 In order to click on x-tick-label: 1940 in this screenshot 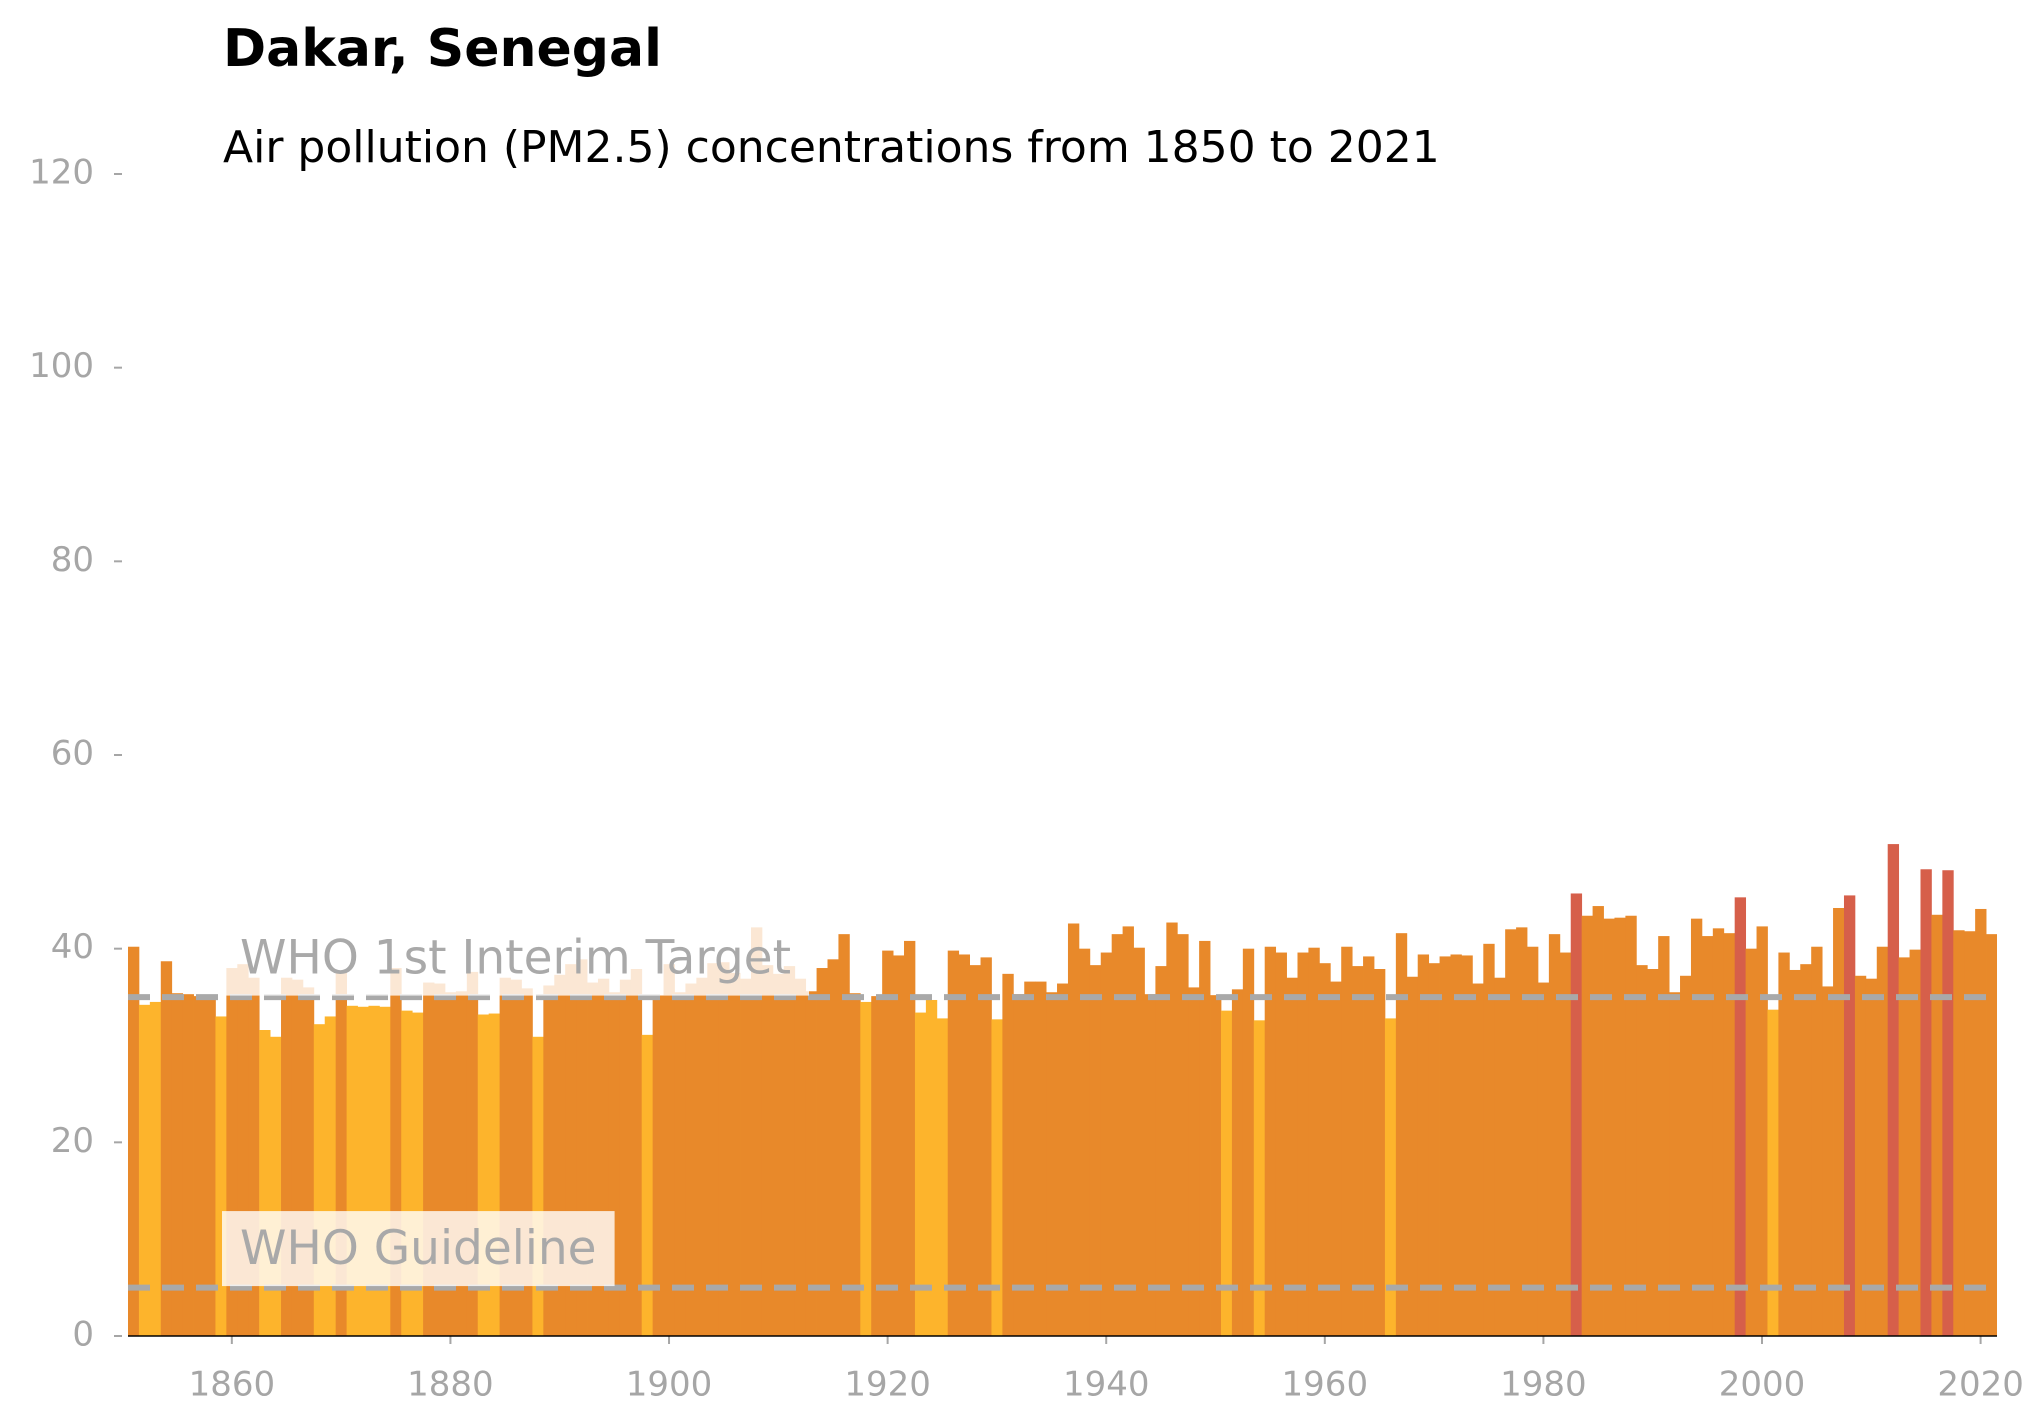, I will do `click(1106, 1385)`.